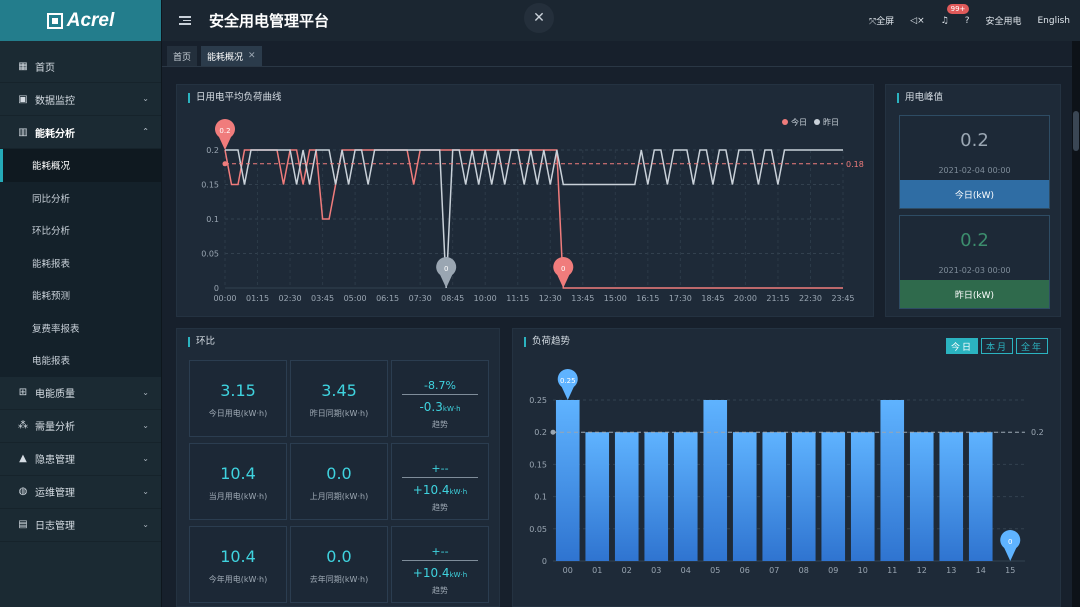 The image size is (1080, 607). What do you see at coordinates (55, 134) in the screenshot?
I see `sidebar-item-label: 能耗分析` at bounding box center [55, 134].